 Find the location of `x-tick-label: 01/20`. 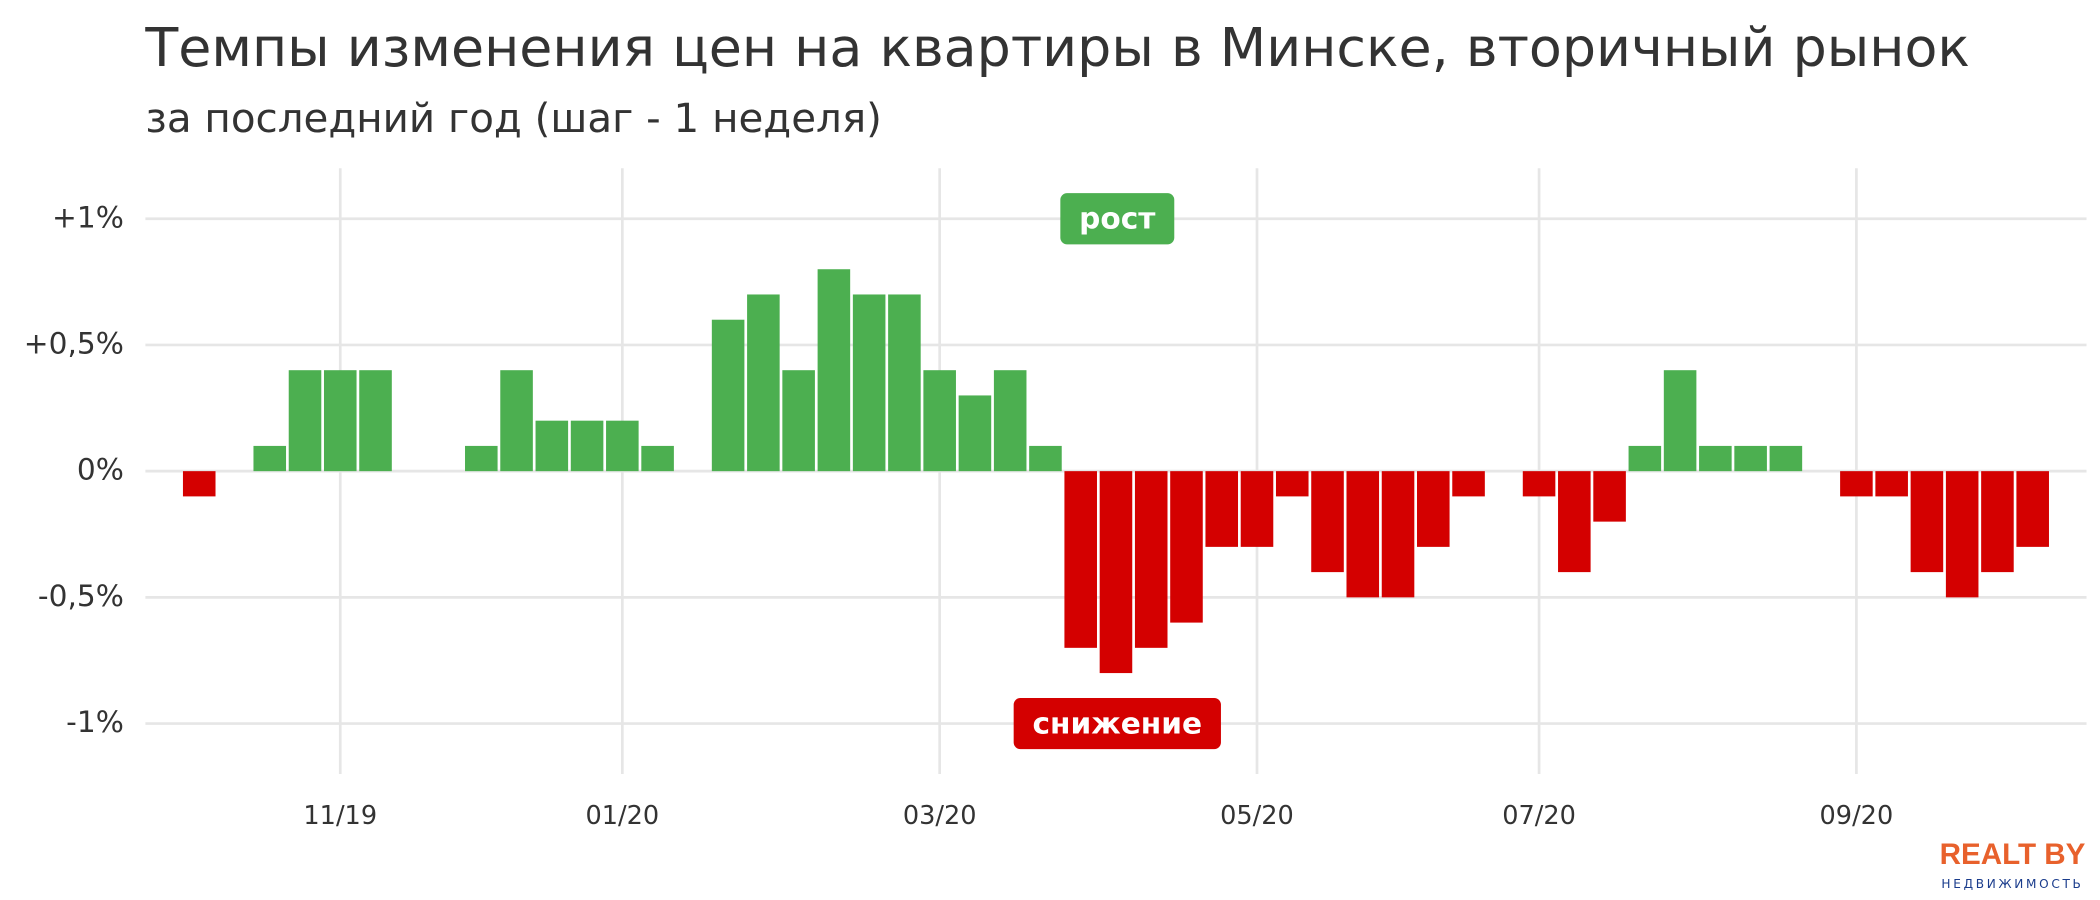

x-tick-label: 01/20 is located at coordinates (623, 816).